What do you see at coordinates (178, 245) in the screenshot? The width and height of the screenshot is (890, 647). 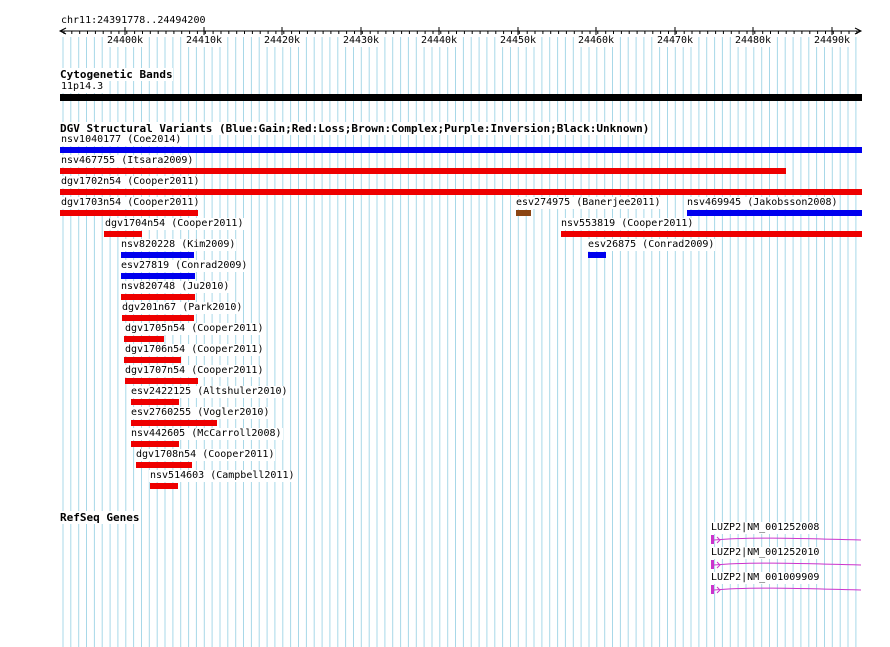 I see `variant-label: nsv820228 (Kim2009)` at bounding box center [178, 245].